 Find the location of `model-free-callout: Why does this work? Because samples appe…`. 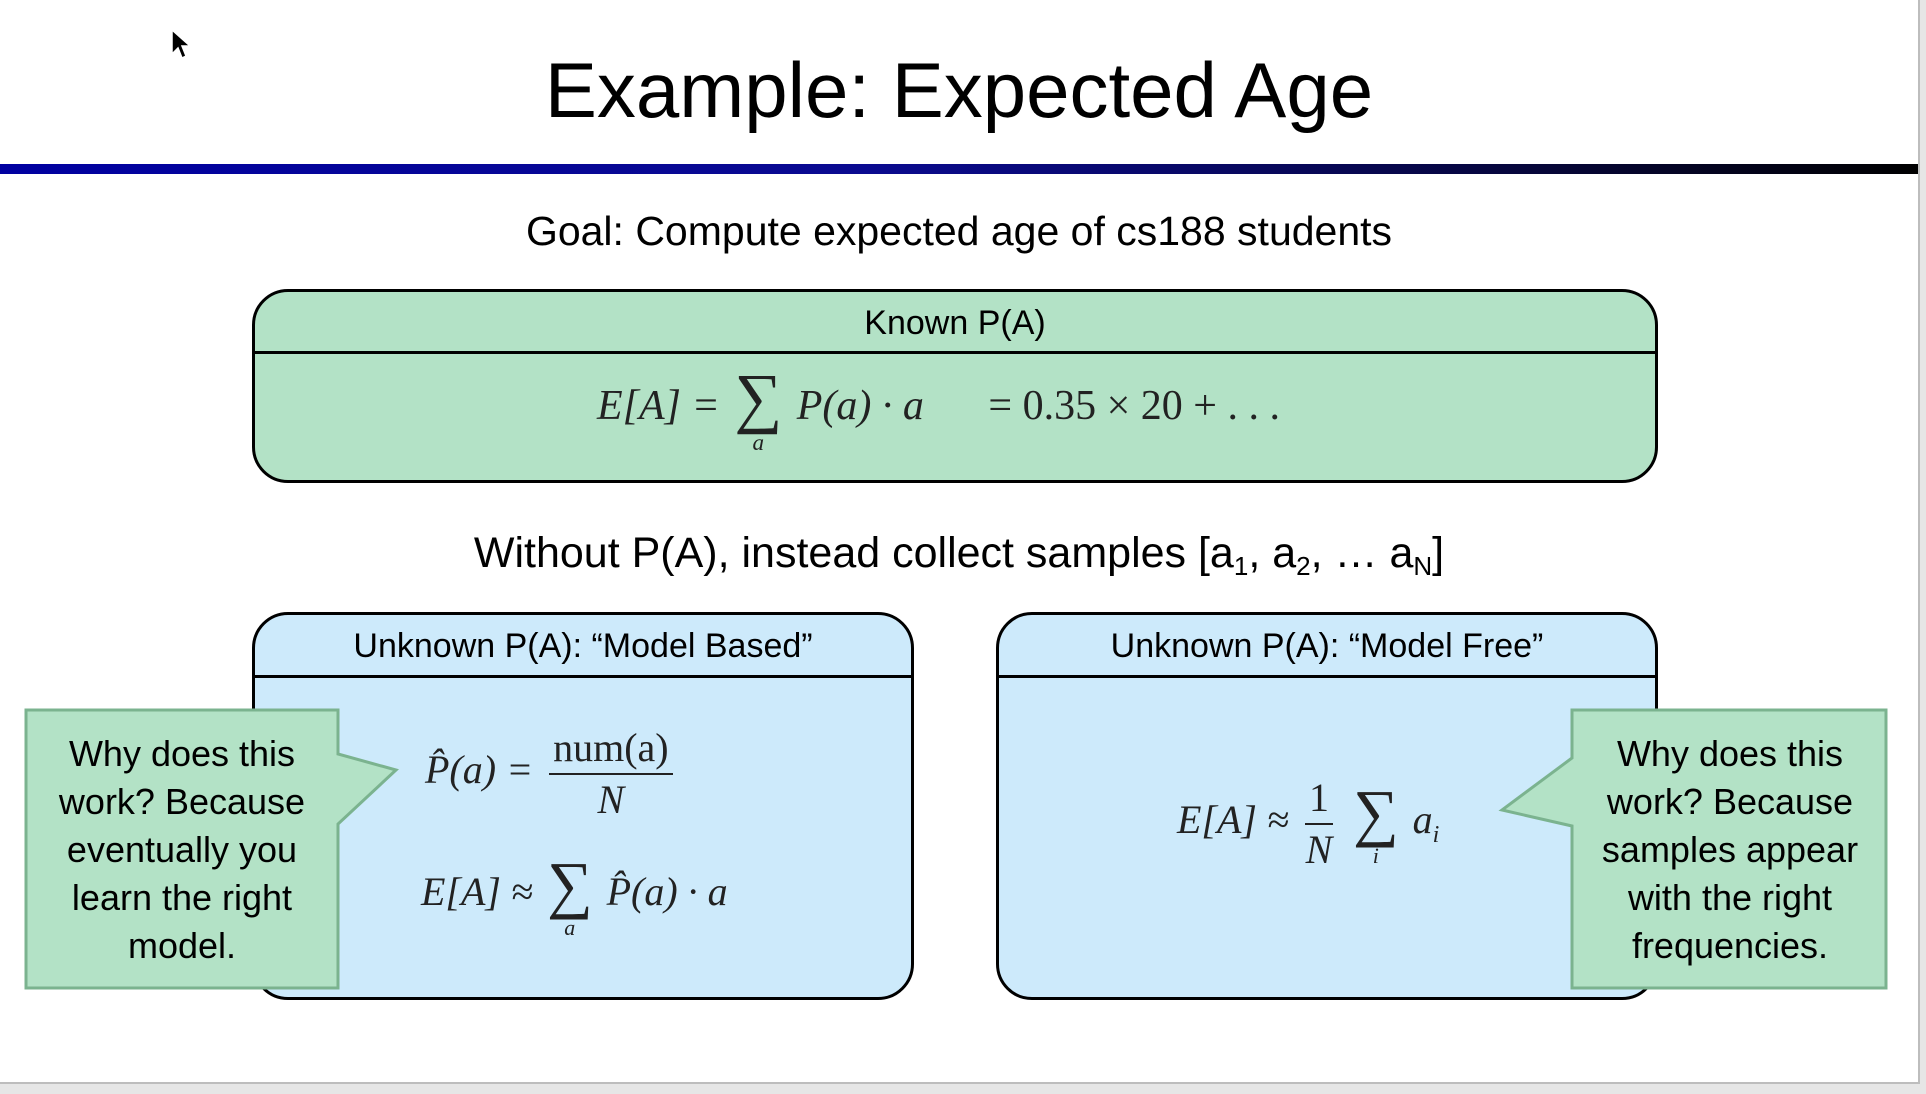

model-free-callout: Why does this work? Because samples appe… is located at coordinates (1693, 849).